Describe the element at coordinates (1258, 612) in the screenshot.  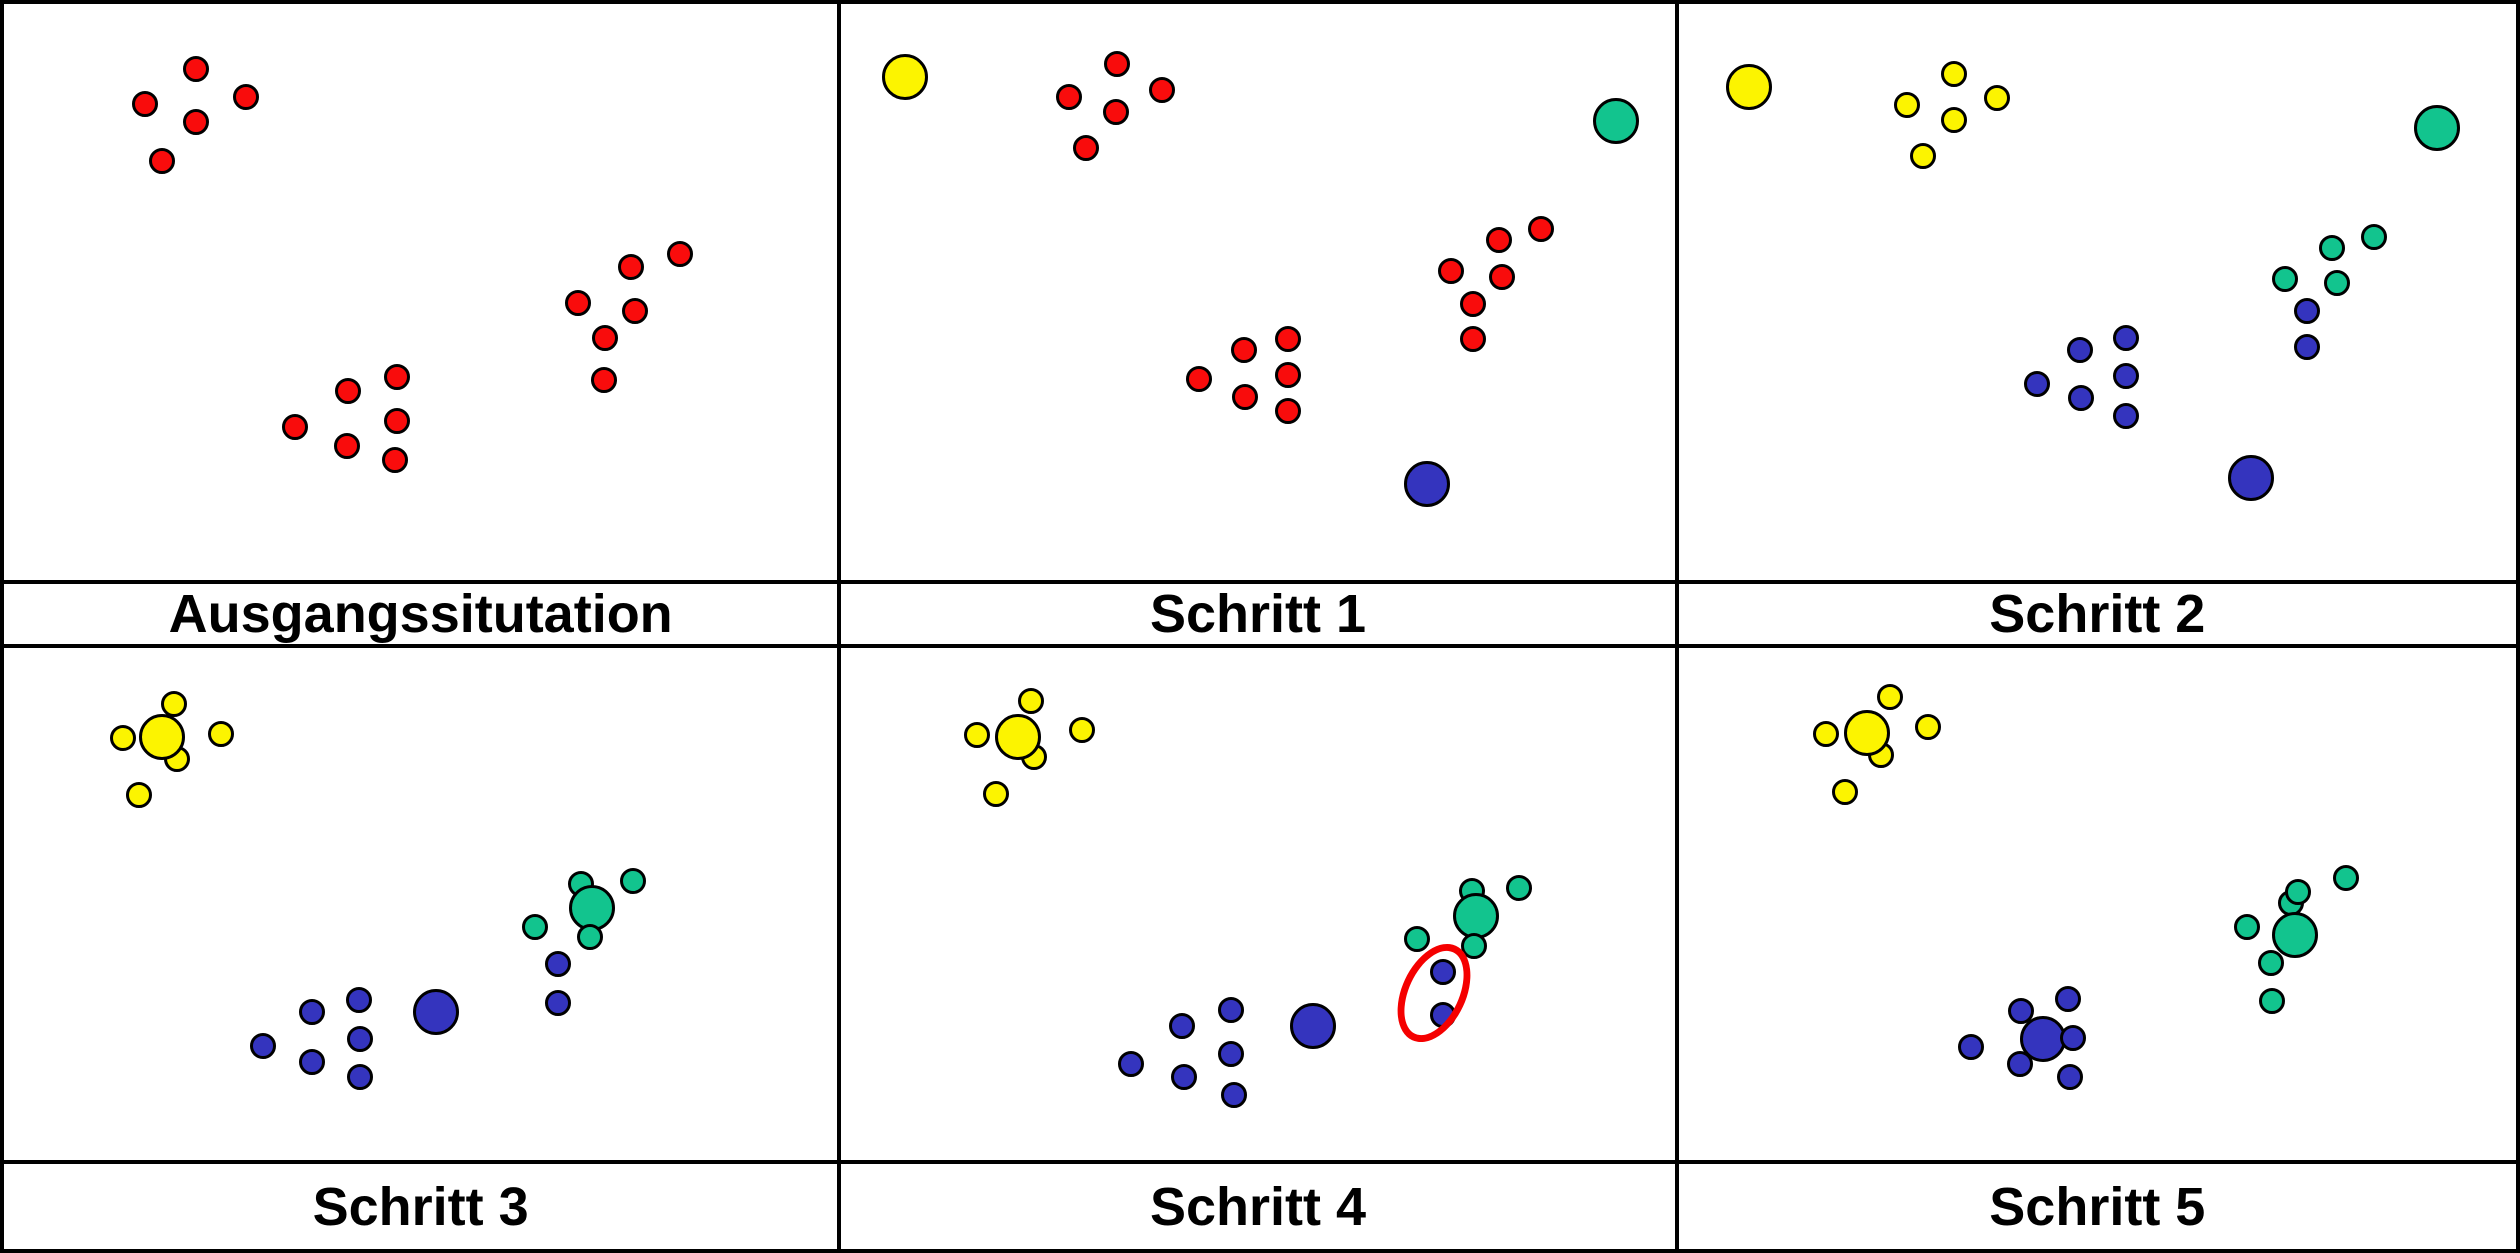
I see `panel-label: Schritt 1` at that location.